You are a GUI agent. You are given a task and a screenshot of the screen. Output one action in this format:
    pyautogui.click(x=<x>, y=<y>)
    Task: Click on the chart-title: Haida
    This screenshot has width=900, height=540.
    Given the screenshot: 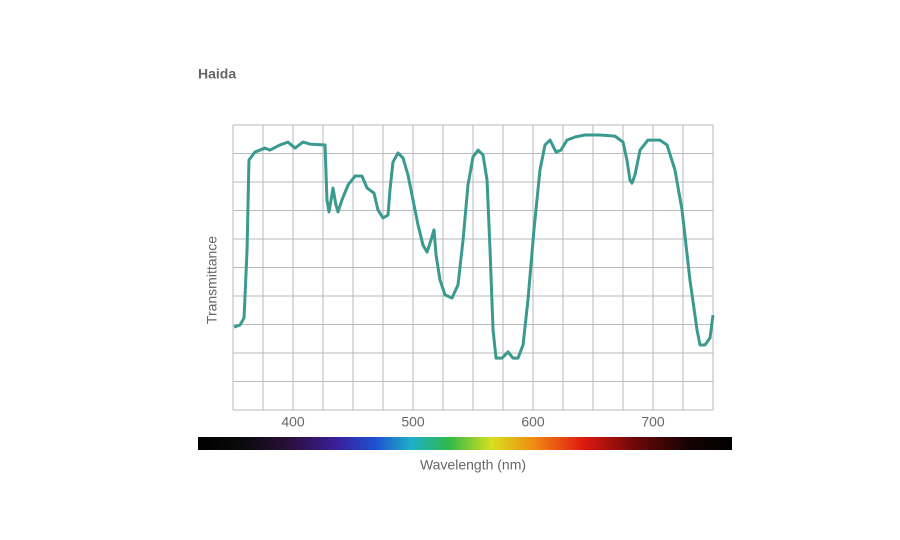 What is the action you would take?
    pyautogui.click(x=217, y=74)
    